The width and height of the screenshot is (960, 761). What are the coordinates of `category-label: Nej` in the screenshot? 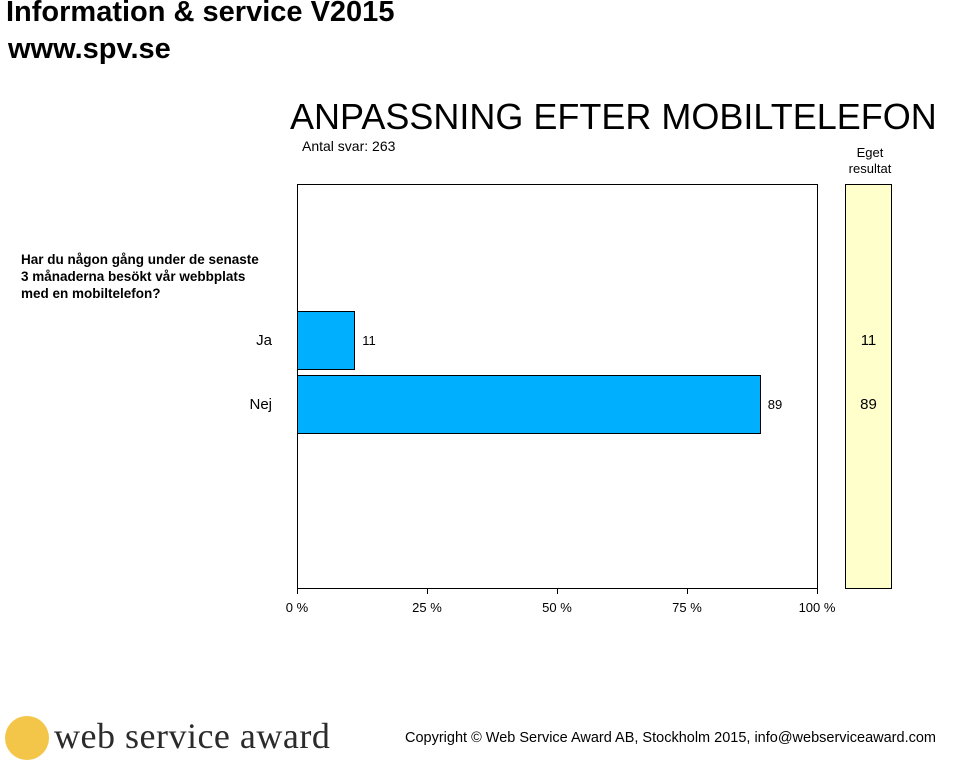 It's located at (260, 404).